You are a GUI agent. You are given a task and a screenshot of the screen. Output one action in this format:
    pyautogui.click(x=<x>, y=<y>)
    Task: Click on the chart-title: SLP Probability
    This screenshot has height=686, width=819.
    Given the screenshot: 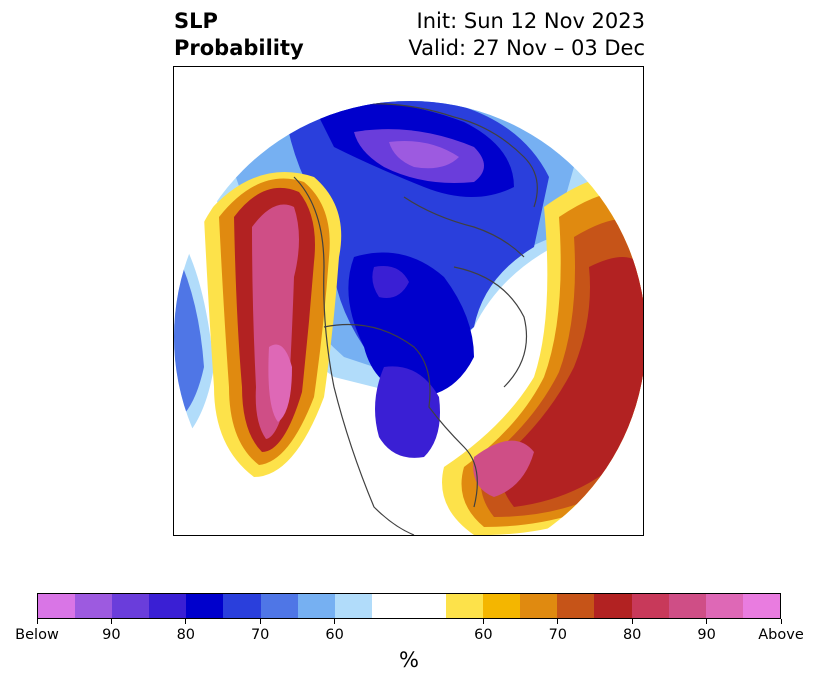 What is the action you would take?
    pyautogui.click(x=239, y=35)
    